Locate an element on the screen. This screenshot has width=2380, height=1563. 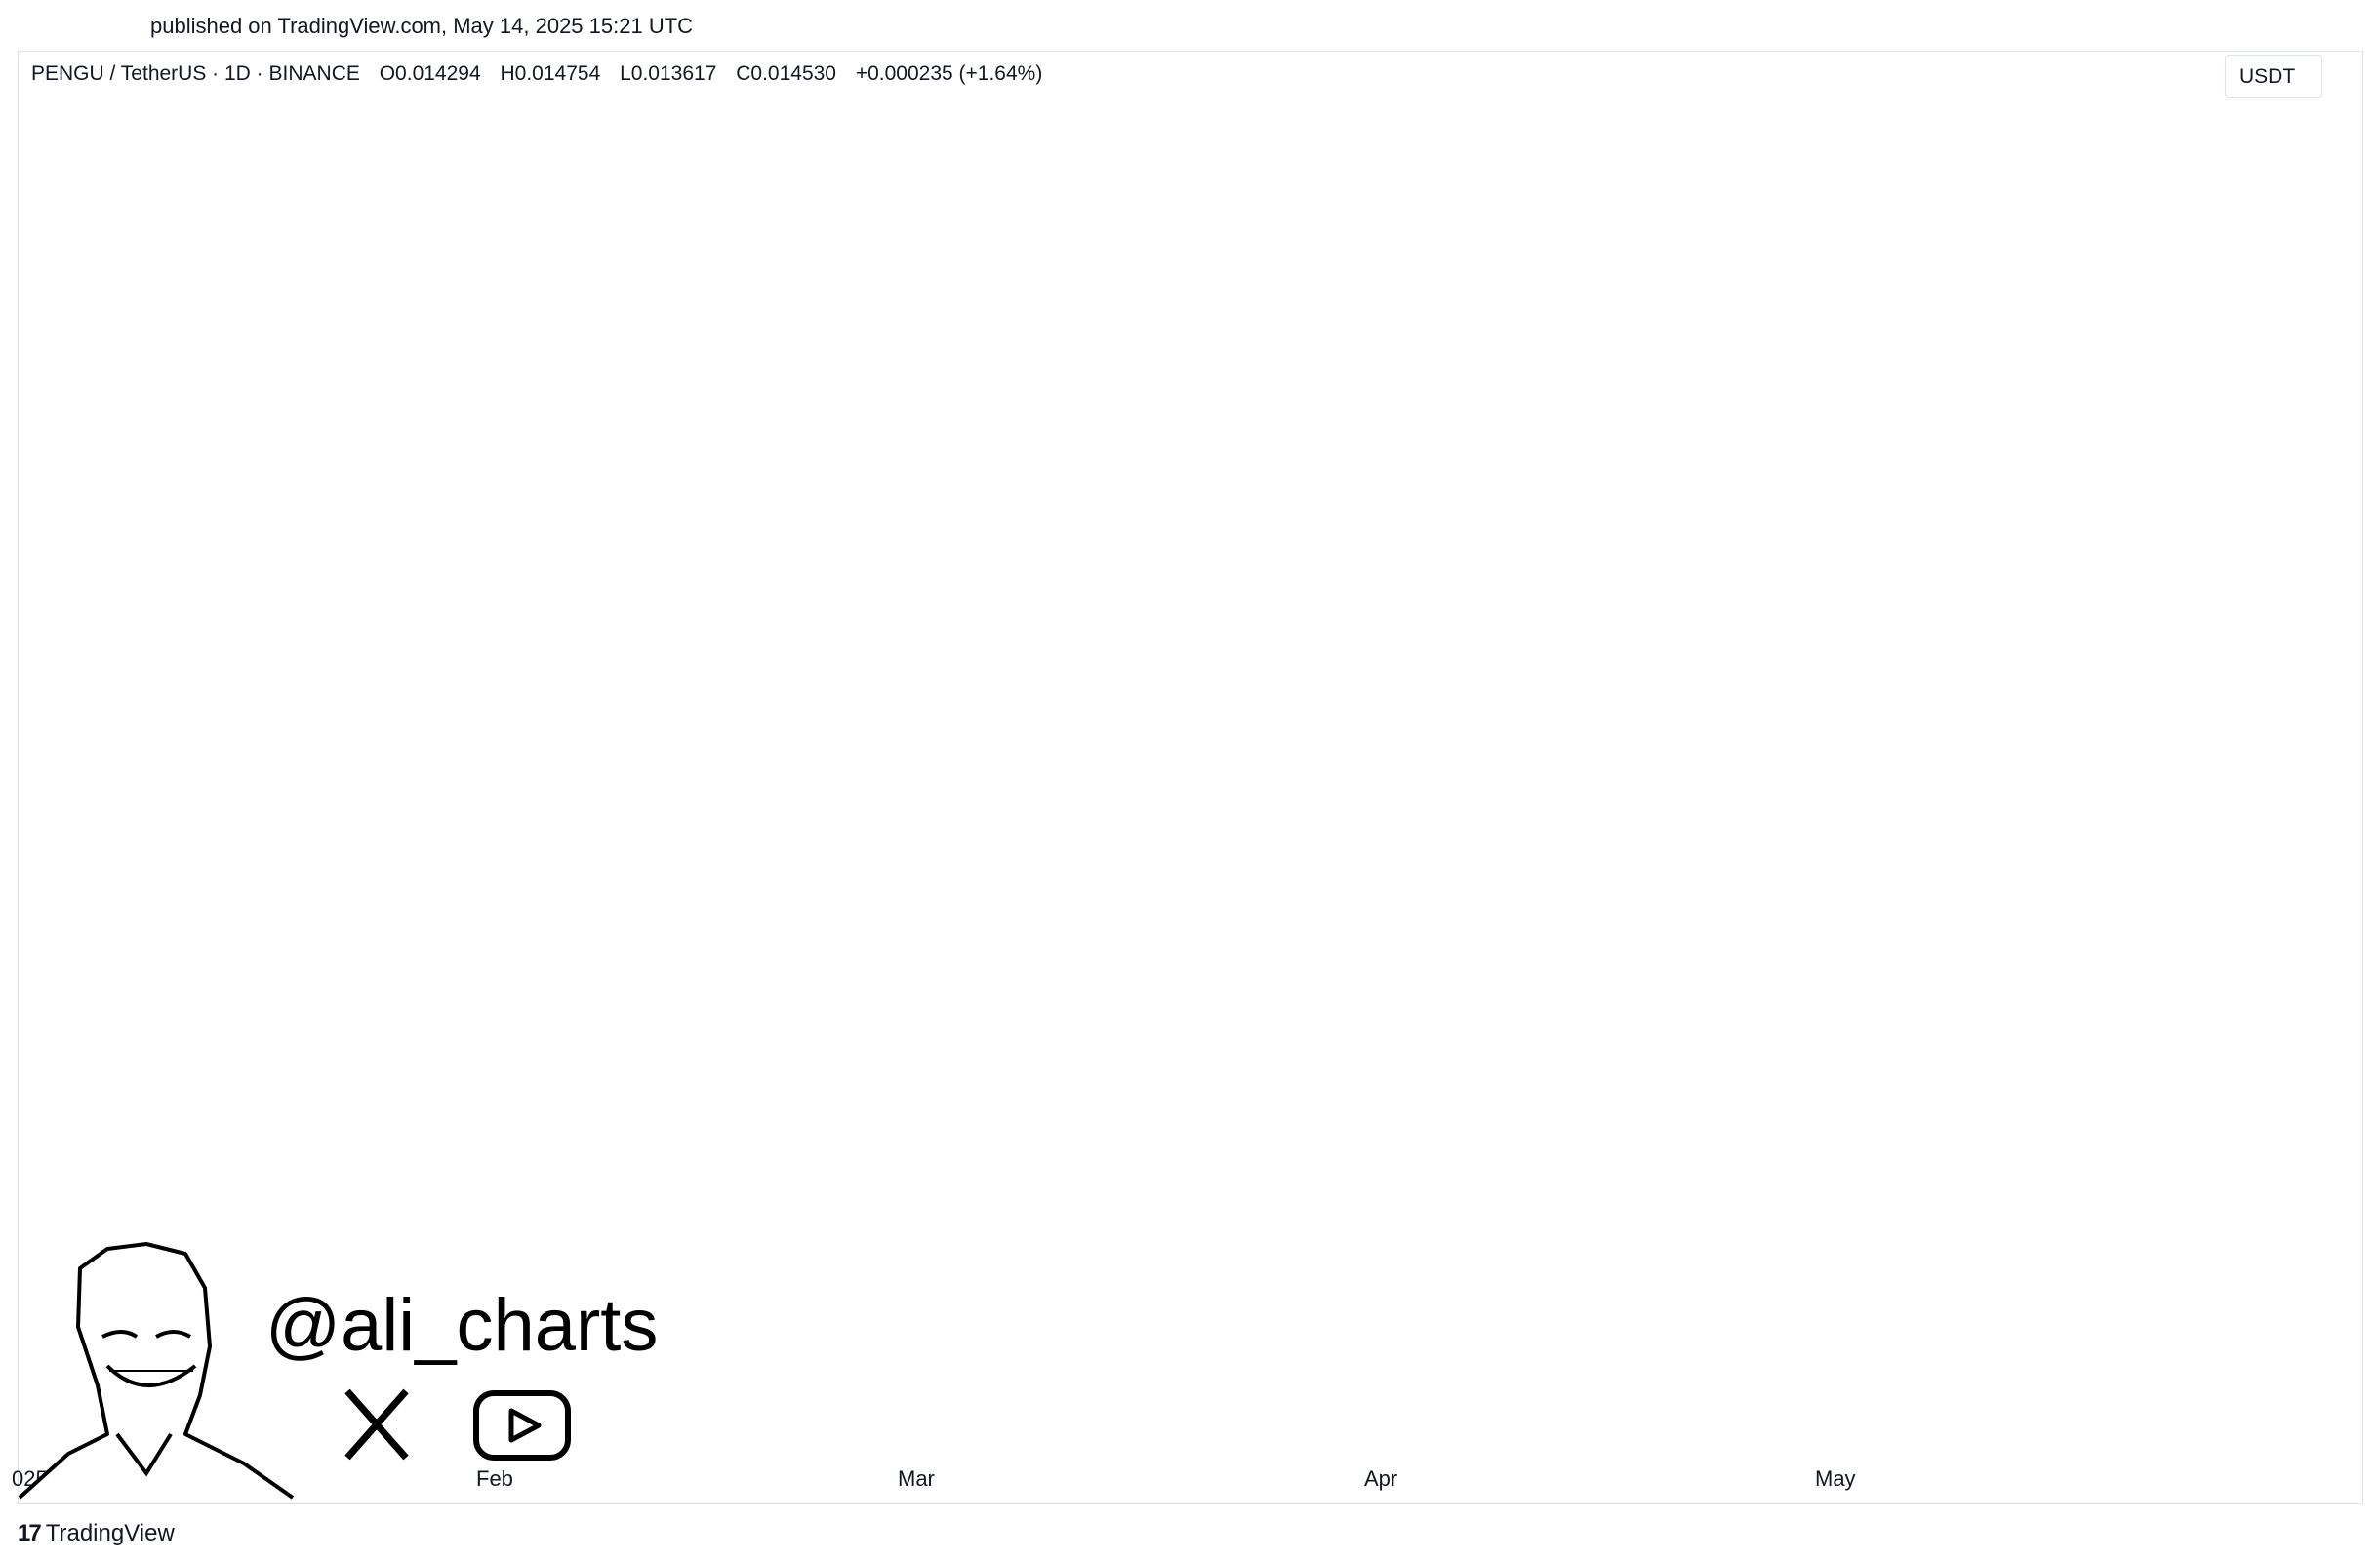
cartoon-face-avatar is located at coordinates (156, 1371).